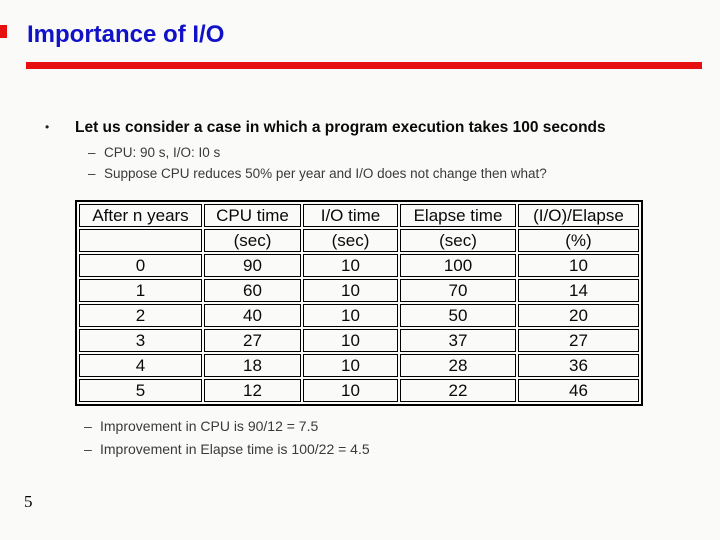 The width and height of the screenshot is (720, 540). What do you see at coordinates (140, 215) in the screenshot?
I see `table-header-cell: After n years` at bounding box center [140, 215].